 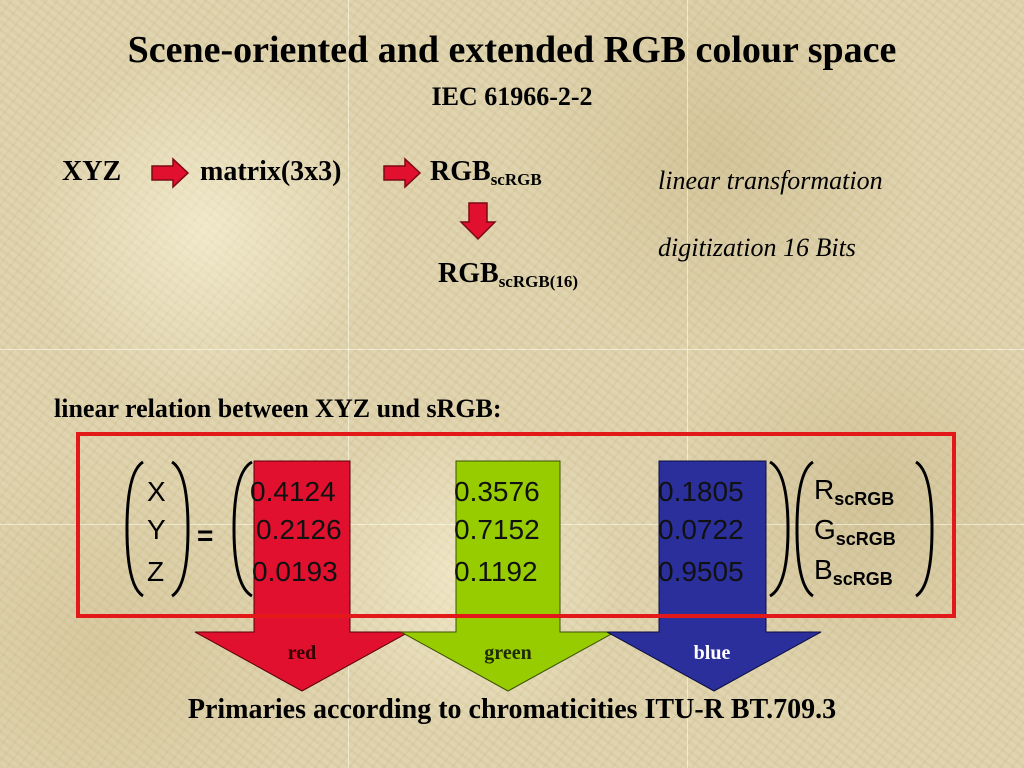 What do you see at coordinates (205, 535) in the screenshot?
I see `equals-sign: =` at bounding box center [205, 535].